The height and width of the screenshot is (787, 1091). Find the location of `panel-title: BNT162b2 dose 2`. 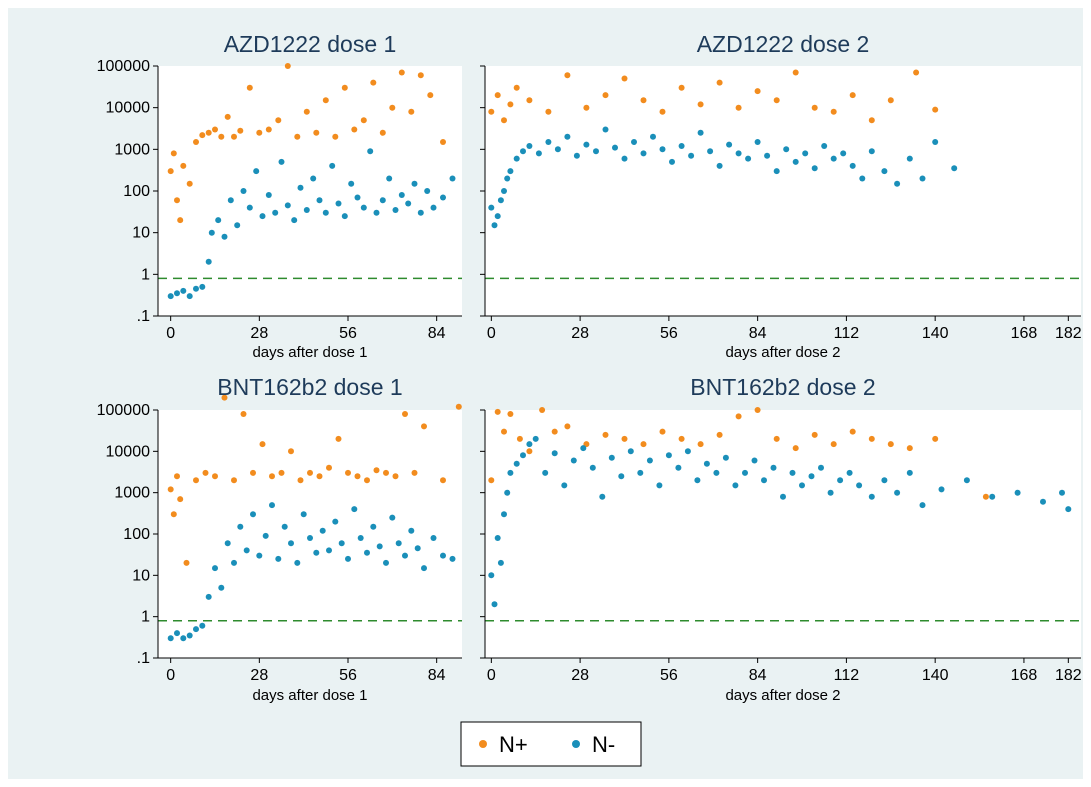

panel-title: BNT162b2 dose 2 is located at coordinates (782, 387).